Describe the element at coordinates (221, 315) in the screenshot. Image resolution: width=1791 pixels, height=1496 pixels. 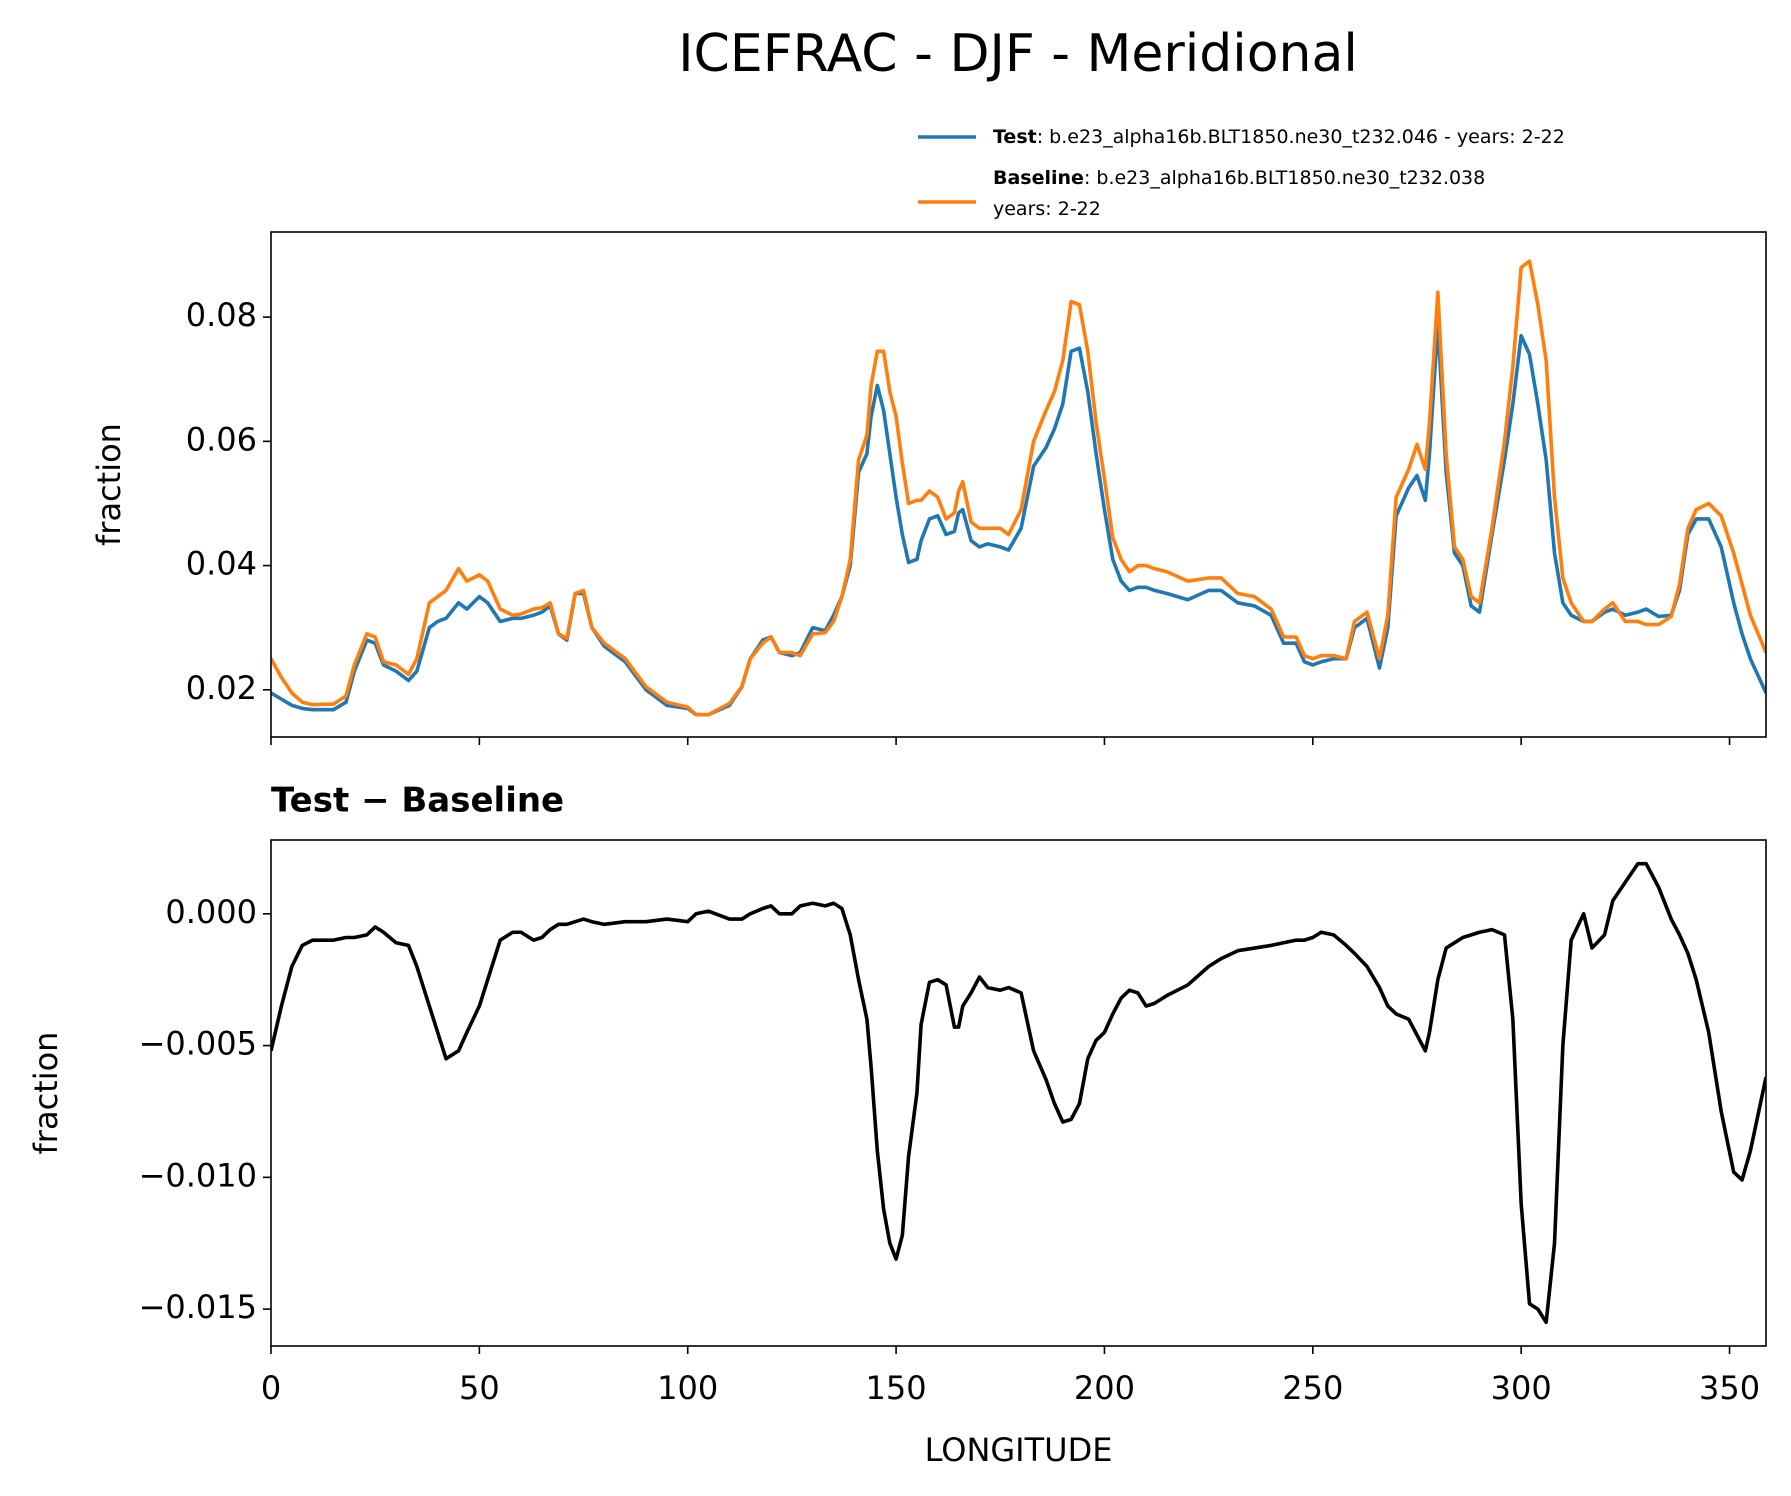
I see `y-tick-label: 0.08` at that location.